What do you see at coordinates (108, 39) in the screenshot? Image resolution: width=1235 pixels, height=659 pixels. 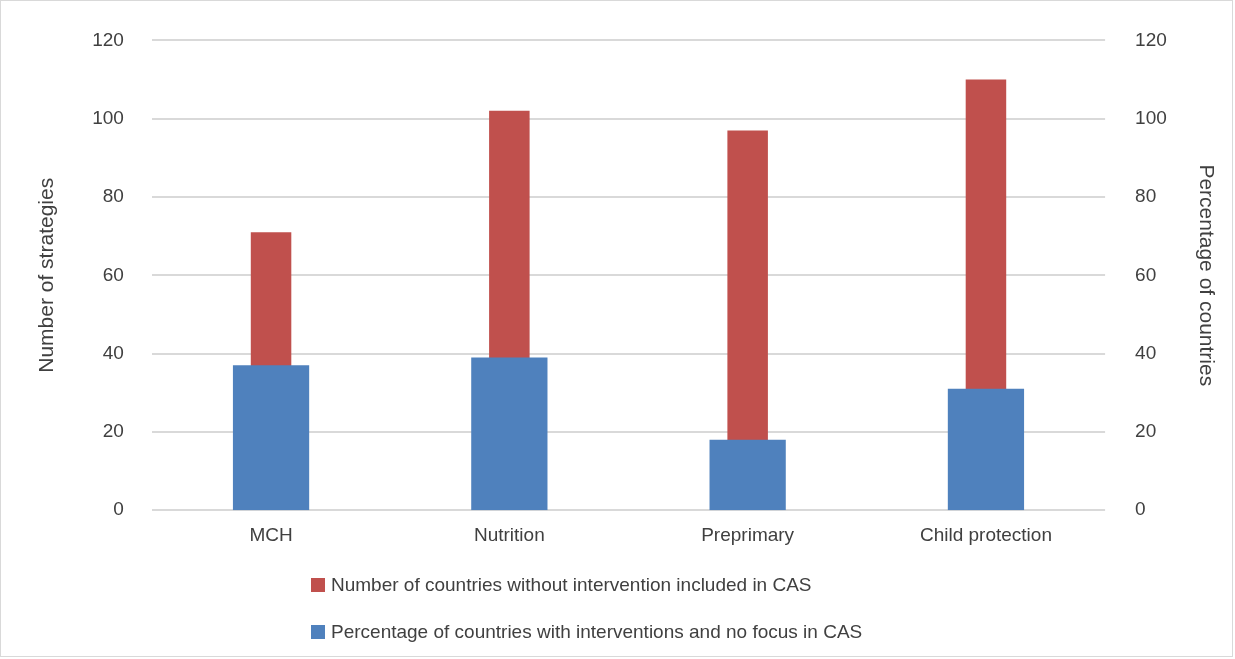 I see `y-tick-label: 120` at bounding box center [108, 39].